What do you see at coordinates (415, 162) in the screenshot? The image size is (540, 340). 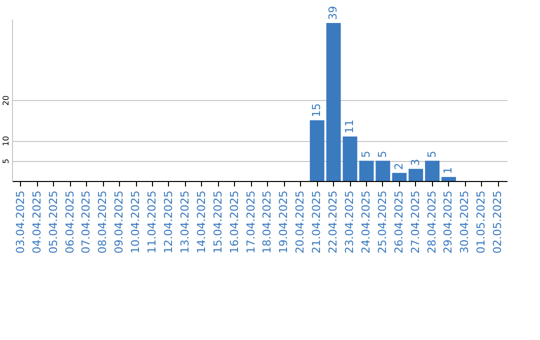 I see `data-label: 3` at bounding box center [415, 162].